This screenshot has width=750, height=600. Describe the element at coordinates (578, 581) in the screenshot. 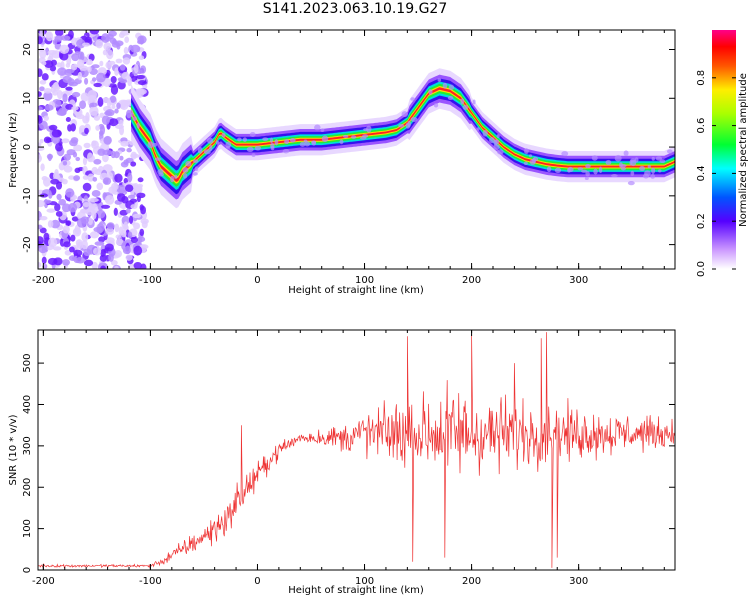

I see `x-tick-label: 300` at that location.